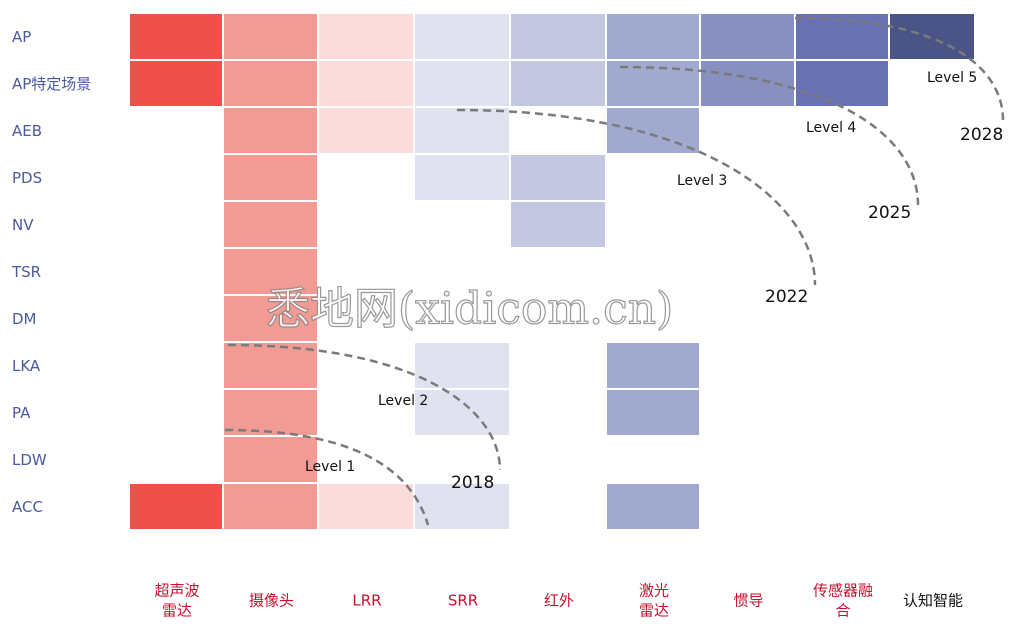  I want to click on row-label: PDS, so click(27, 178).